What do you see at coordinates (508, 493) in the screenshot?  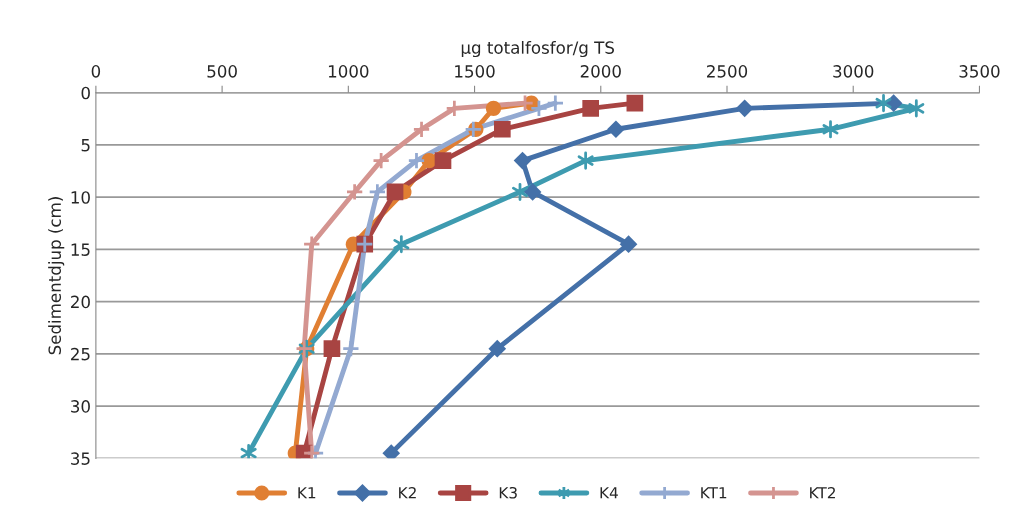 I see `legend-label: K3` at bounding box center [508, 493].